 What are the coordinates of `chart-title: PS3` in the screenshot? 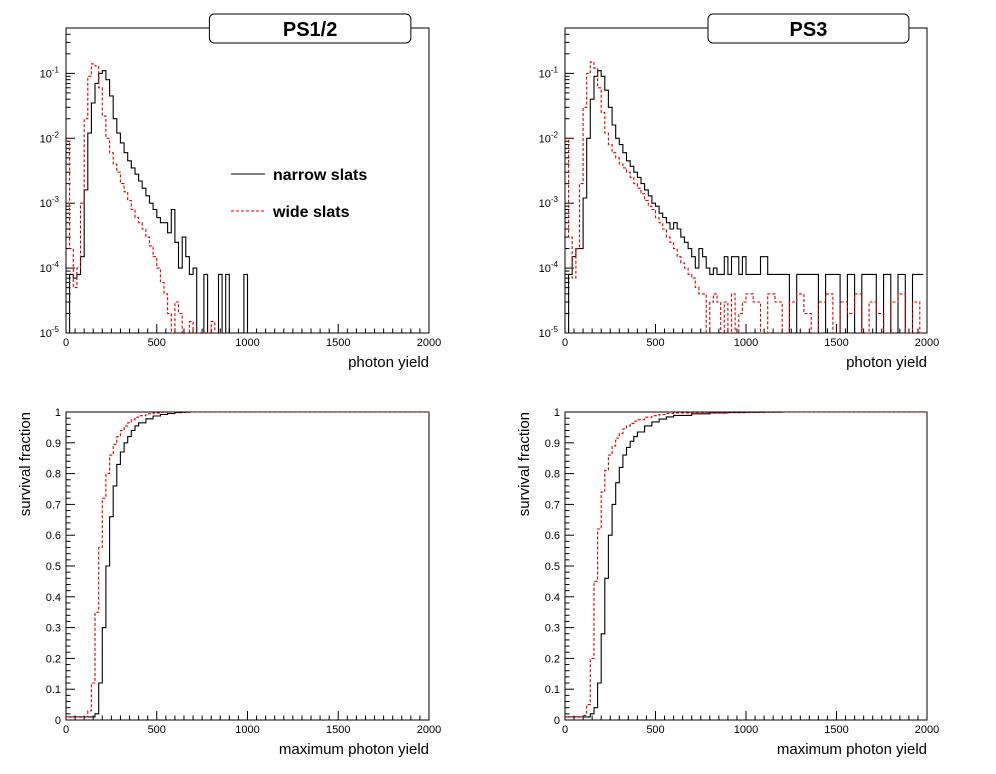 It's located at (809, 30).